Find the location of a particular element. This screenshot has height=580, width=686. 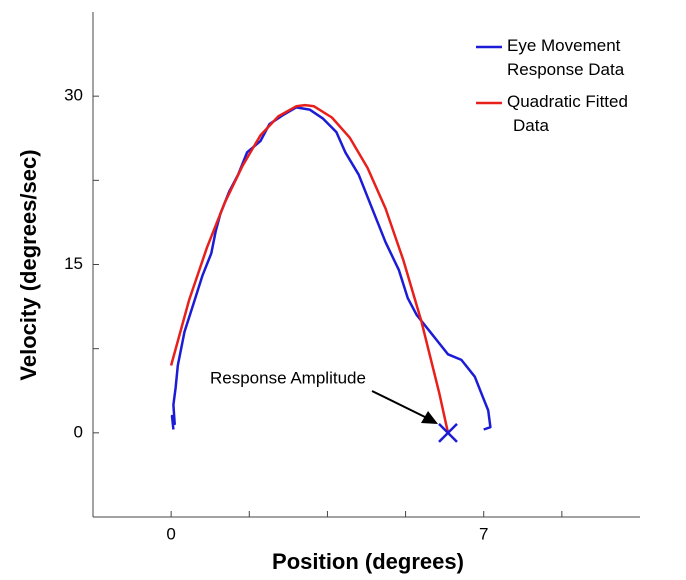

y-tick-label: 15 is located at coordinates (73, 263).